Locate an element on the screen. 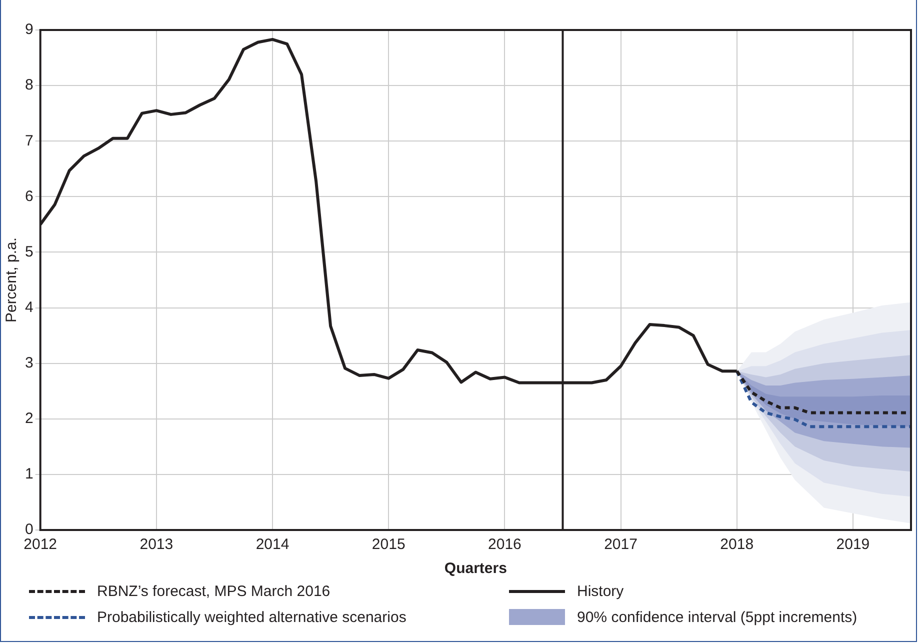 This screenshot has height=644, width=919. x-tick-label: 2015 is located at coordinates (389, 545).